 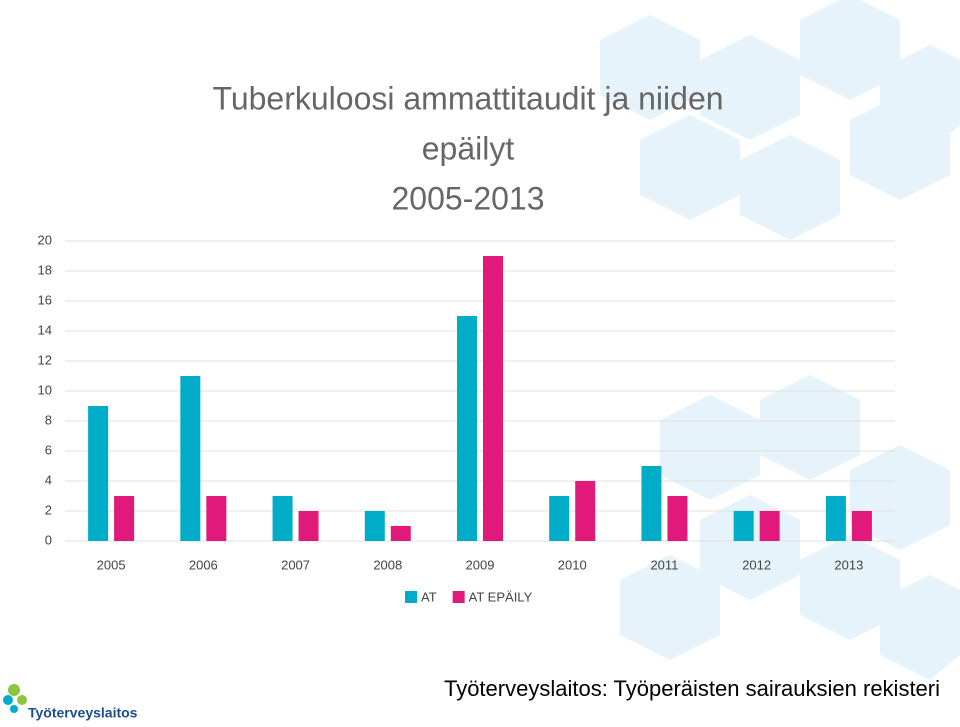 I want to click on y-tick-label: 8, so click(x=48, y=419).